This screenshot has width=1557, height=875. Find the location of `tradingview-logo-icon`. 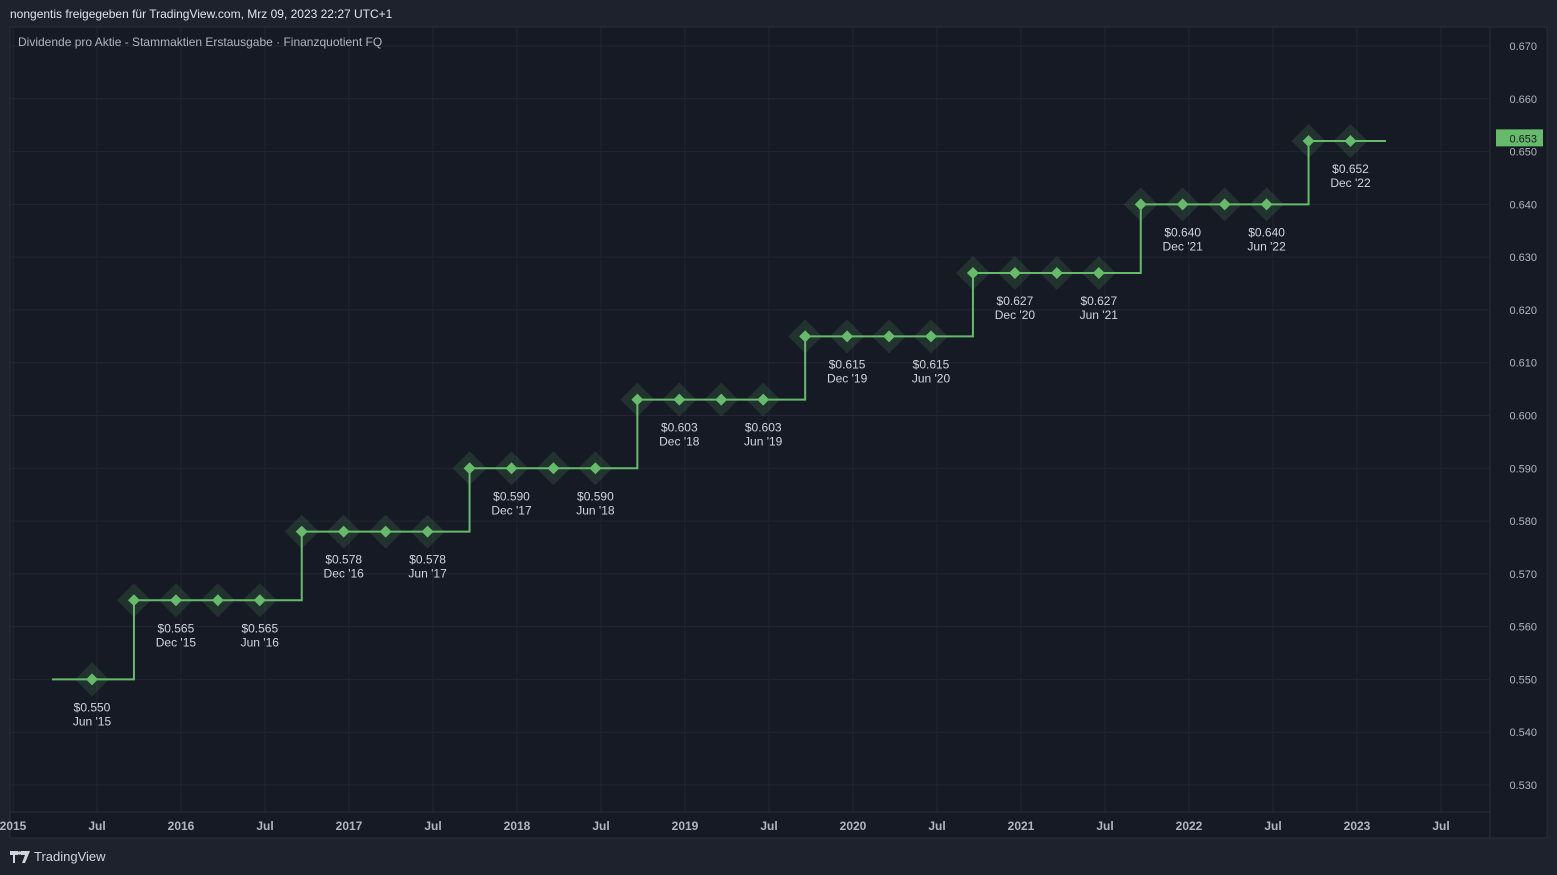

tradingview-logo-icon is located at coordinates (20, 856).